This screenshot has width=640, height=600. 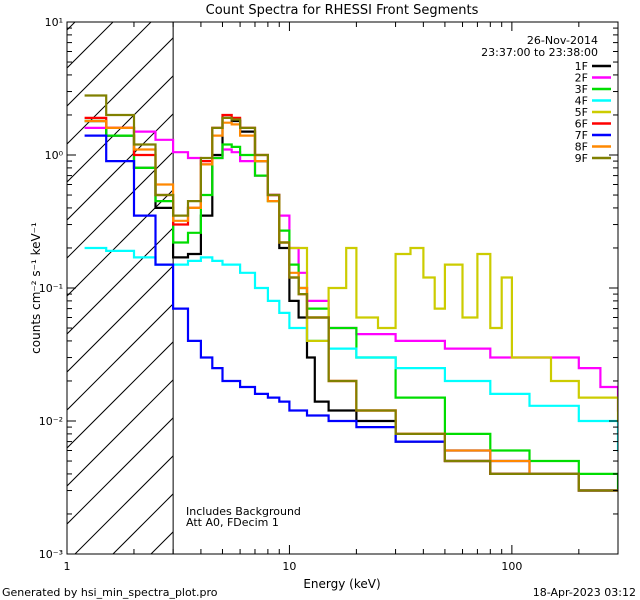 What do you see at coordinates (581, 124) in the screenshot?
I see `legend-label-6f: 6F` at bounding box center [581, 124].